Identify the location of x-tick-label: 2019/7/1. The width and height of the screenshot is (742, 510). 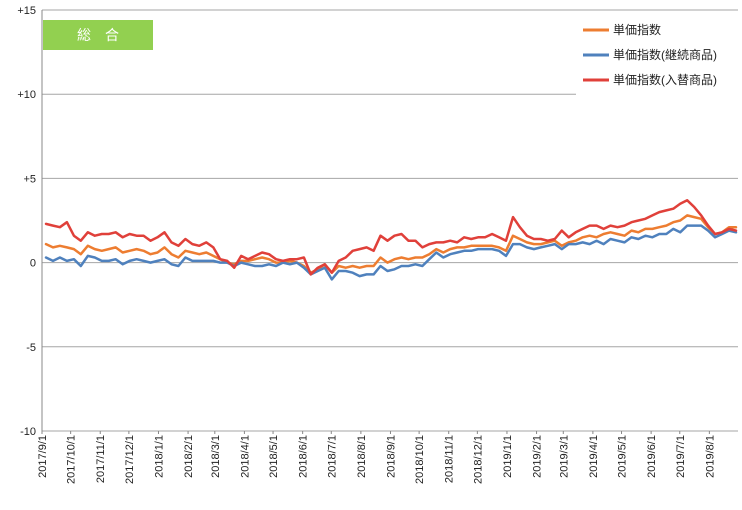
(681, 456).